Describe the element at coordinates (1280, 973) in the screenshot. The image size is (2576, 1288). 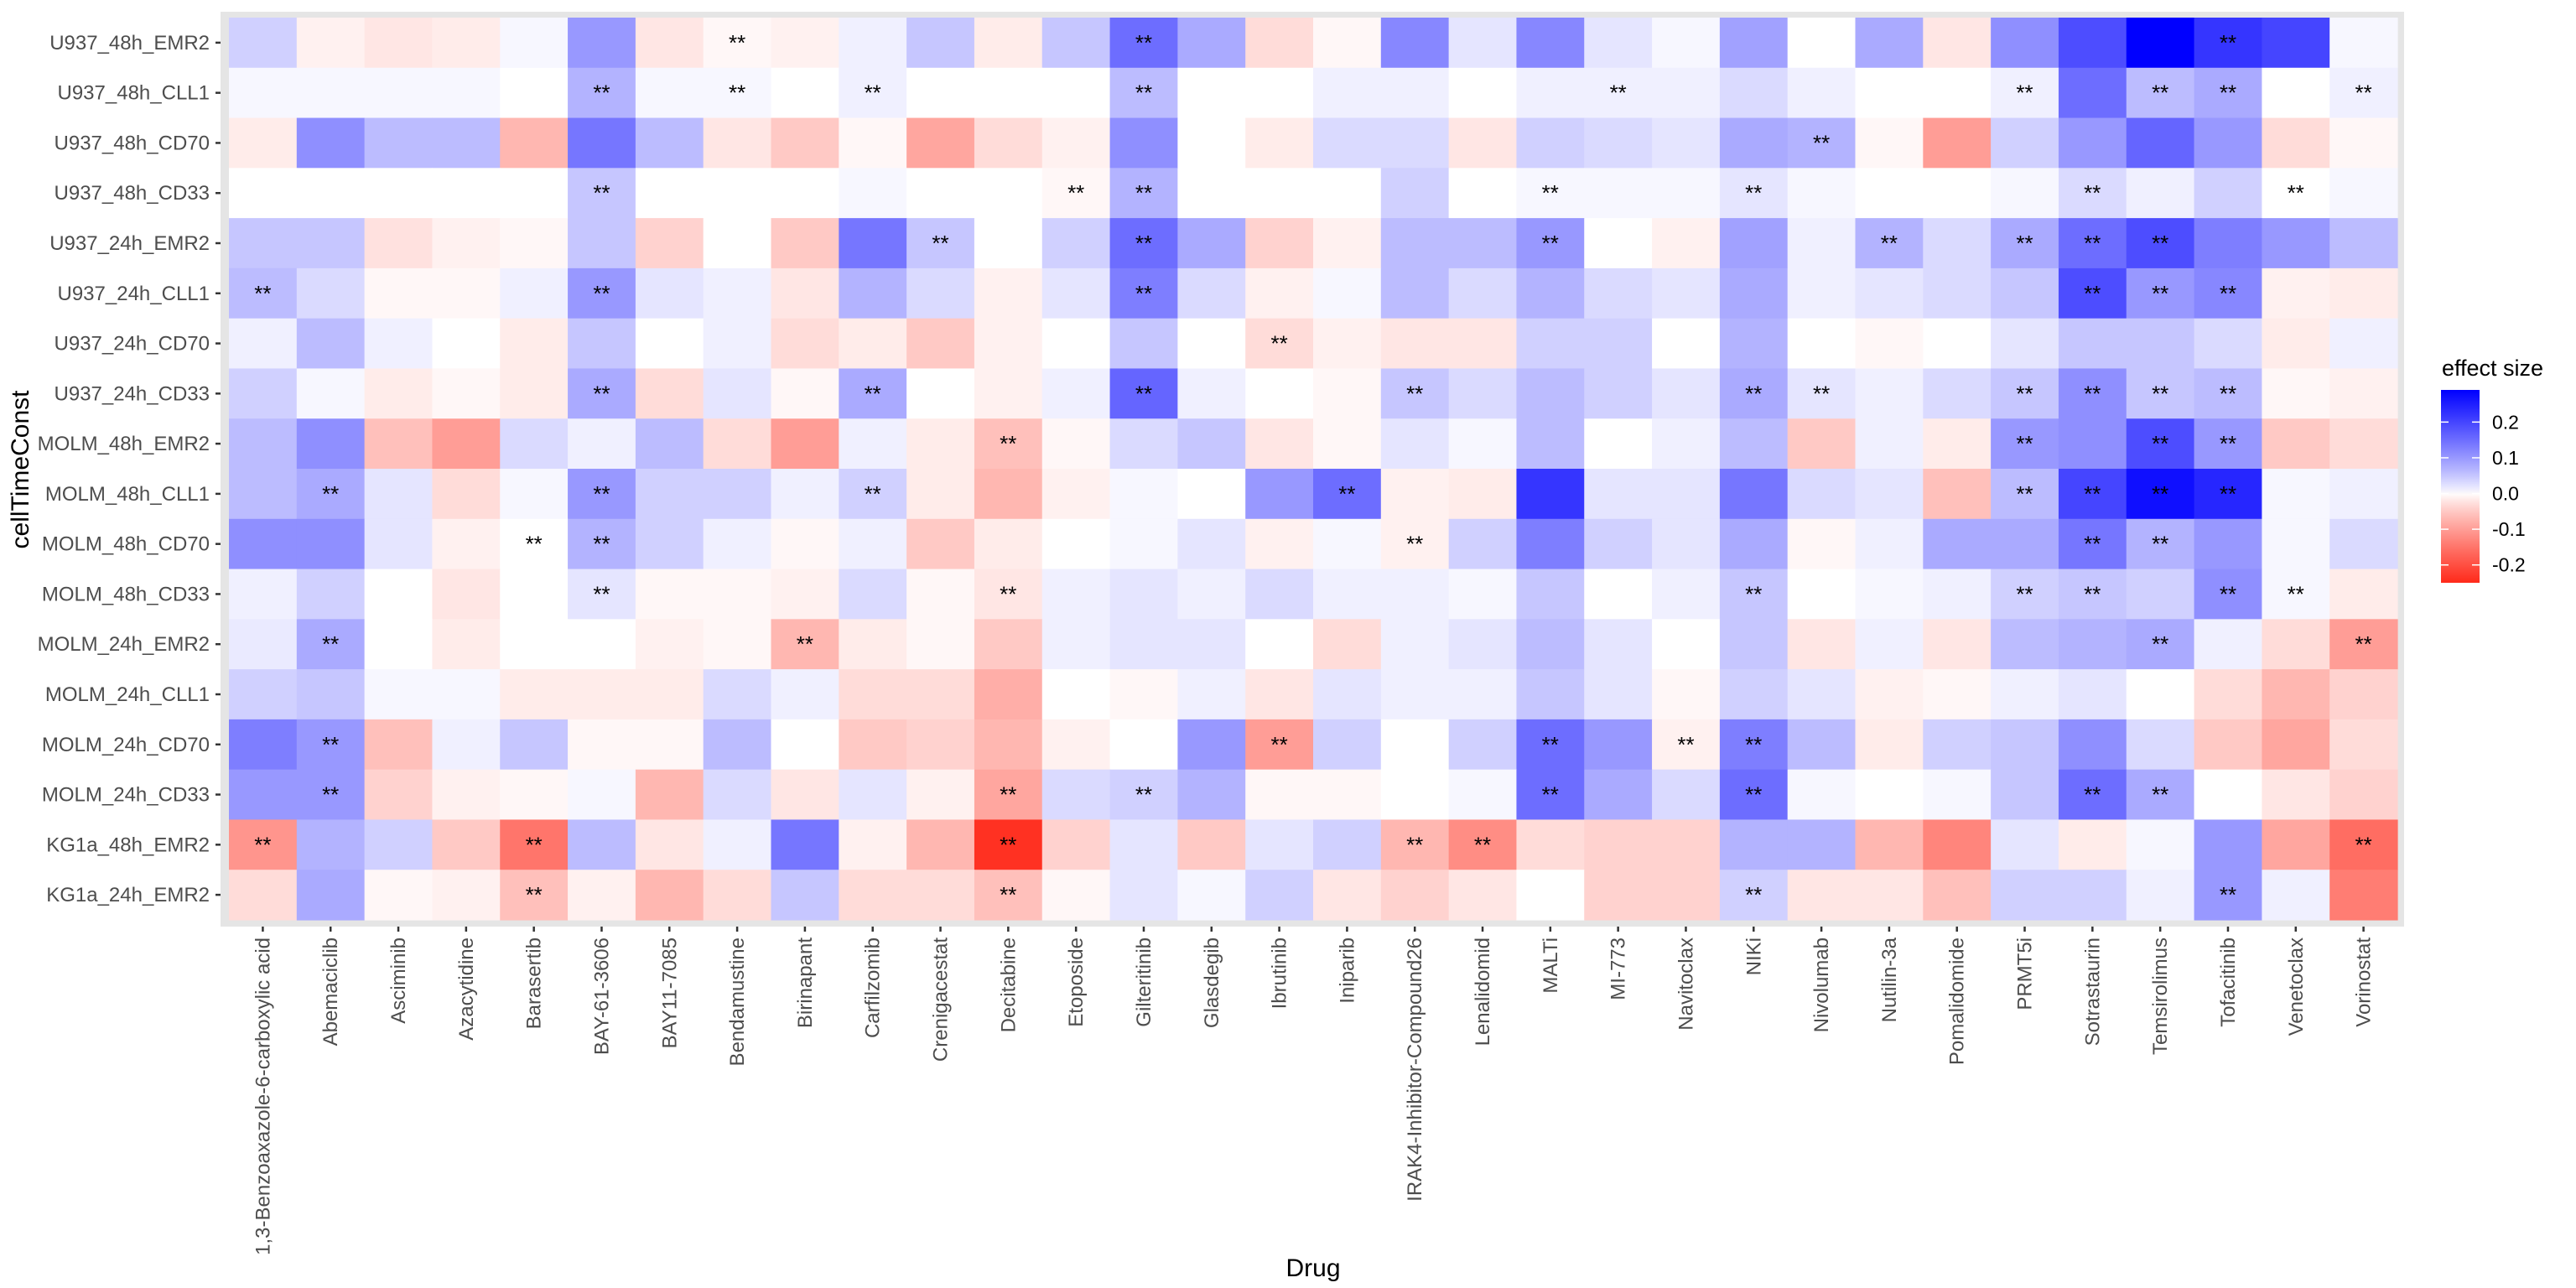
I see `x-tick-label: Ibrutinib` at that location.